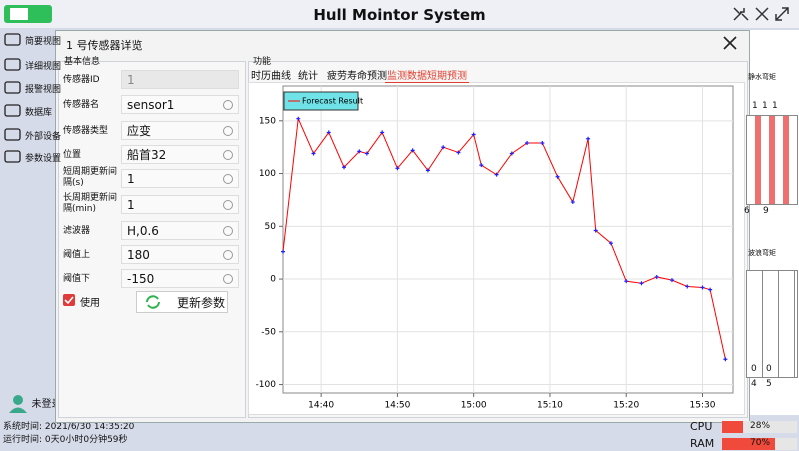  I want to click on field-input: -150, so click(180, 278).